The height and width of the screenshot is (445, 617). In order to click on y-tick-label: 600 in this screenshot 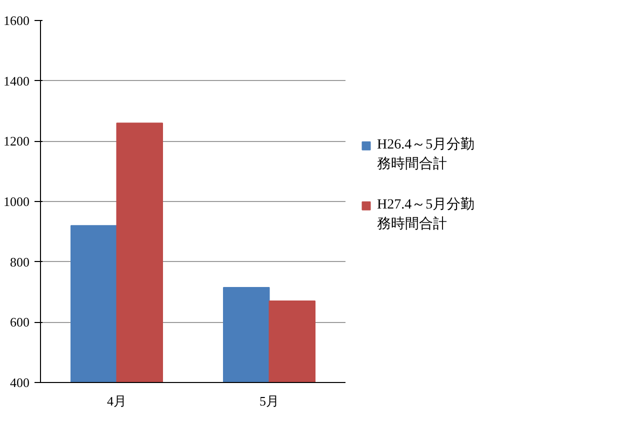, I will do `click(20, 322)`.